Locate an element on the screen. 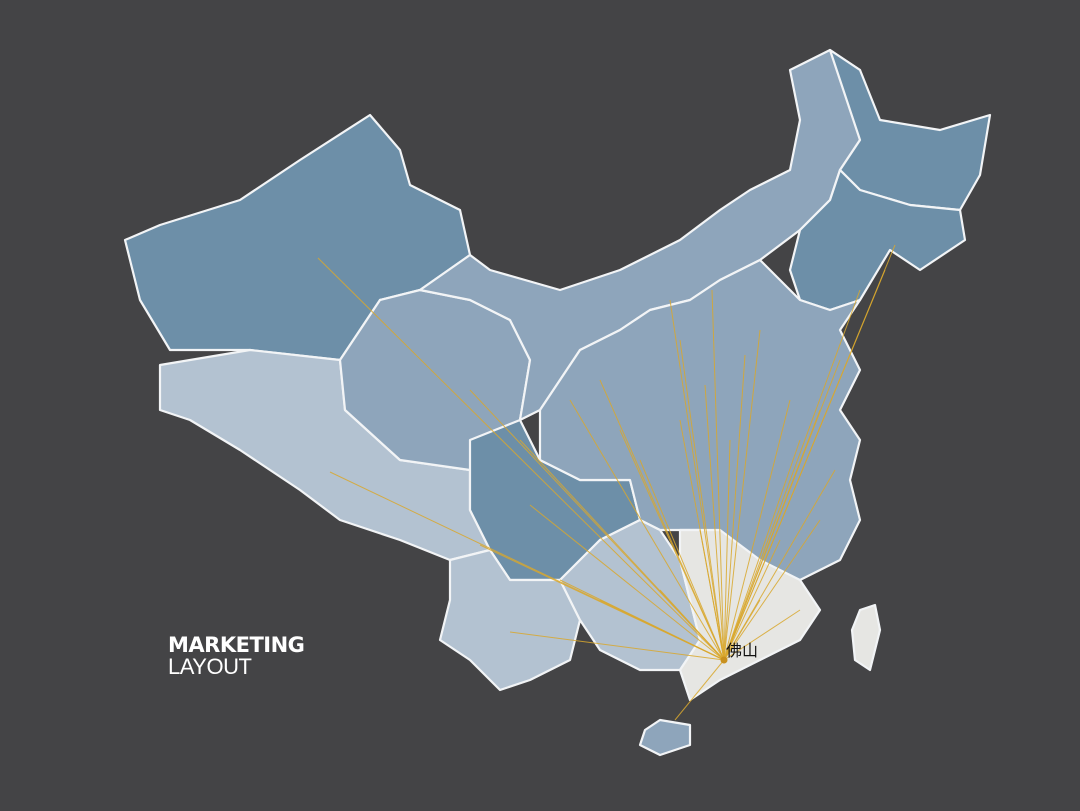 Image resolution: width=1080 pixels, height=811 pixels. hub-city-label: 佛山 is located at coordinates (742, 650).